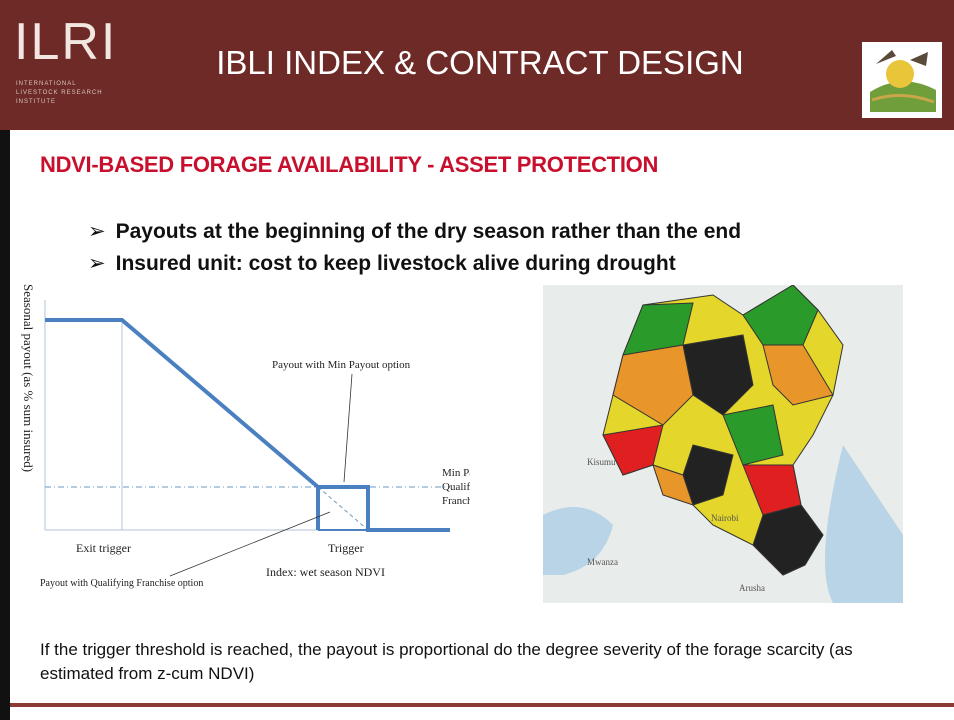 This screenshot has height=720, width=954. What do you see at coordinates (601, 462) in the screenshot?
I see `map-label: Kisumu` at bounding box center [601, 462].